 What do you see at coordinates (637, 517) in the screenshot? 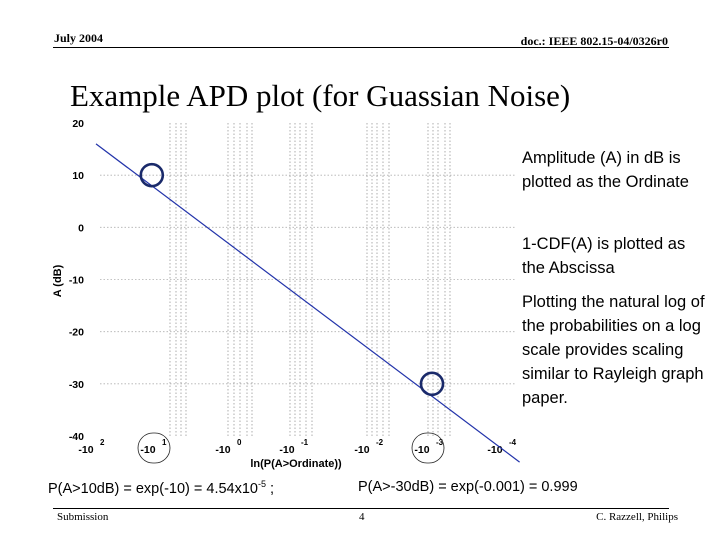
I see `footer-author: C. Razzell, Philips` at bounding box center [637, 517].